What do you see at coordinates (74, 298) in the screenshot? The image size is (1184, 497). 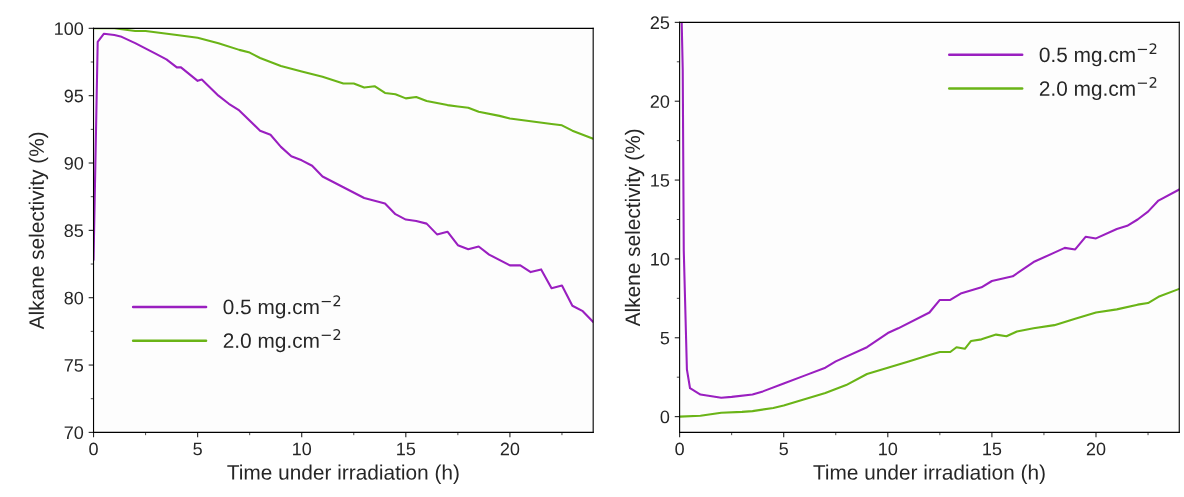 I see `y-tick-label: 80` at bounding box center [74, 298].